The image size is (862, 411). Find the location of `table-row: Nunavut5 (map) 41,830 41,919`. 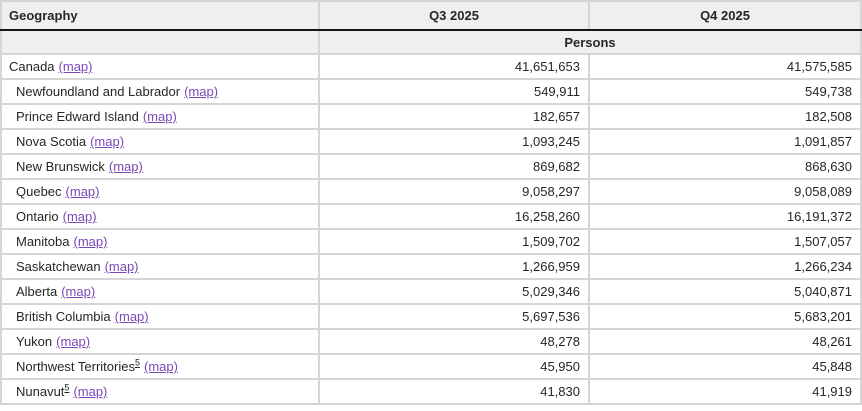

table-row: Nunavut5 (map) 41,830 41,919 is located at coordinates (431, 391).